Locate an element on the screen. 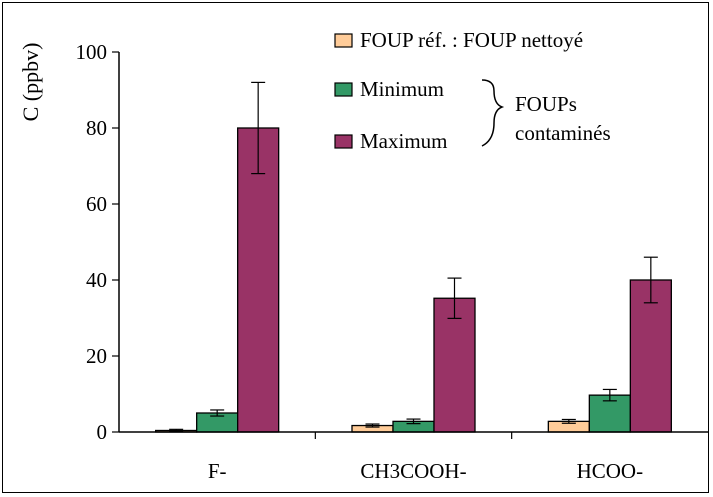 The image size is (713, 497). legend: FOUP réf. : FOUP nettoyé Minimum Maximum is located at coordinates (458, 90).